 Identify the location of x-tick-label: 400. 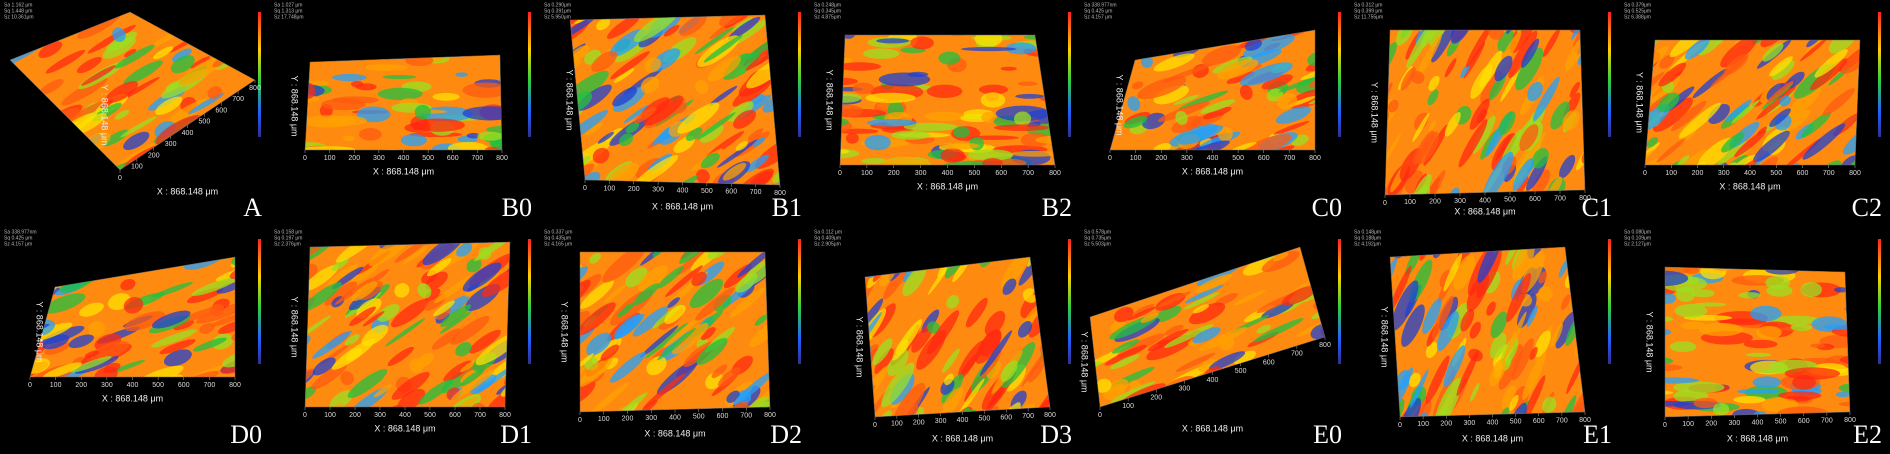
(948, 173).